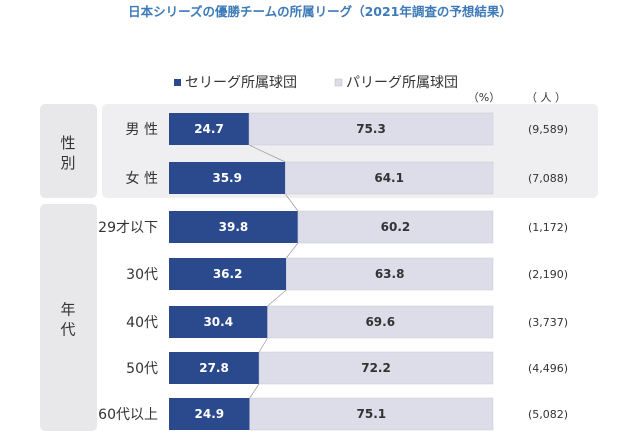 The width and height of the screenshot is (640, 437). Describe the element at coordinates (67, 143) in the screenshot. I see `group-label: 性` at that location.